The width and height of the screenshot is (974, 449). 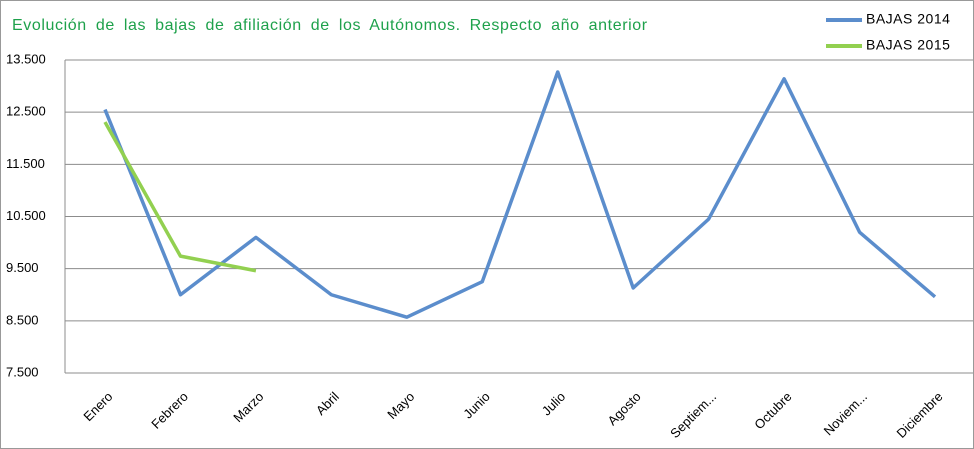 What do you see at coordinates (22, 319) in the screenshot?
I see `y-tick-label: 8.500` at bounding box center [22, 319].